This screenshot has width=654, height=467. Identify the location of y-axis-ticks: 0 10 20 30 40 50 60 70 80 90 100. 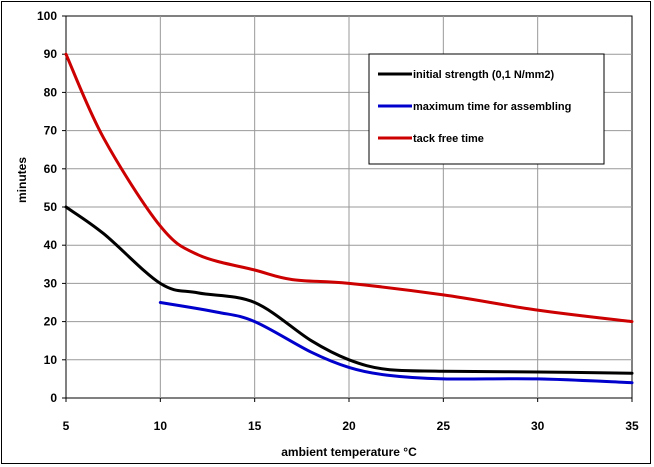
(51, 207).